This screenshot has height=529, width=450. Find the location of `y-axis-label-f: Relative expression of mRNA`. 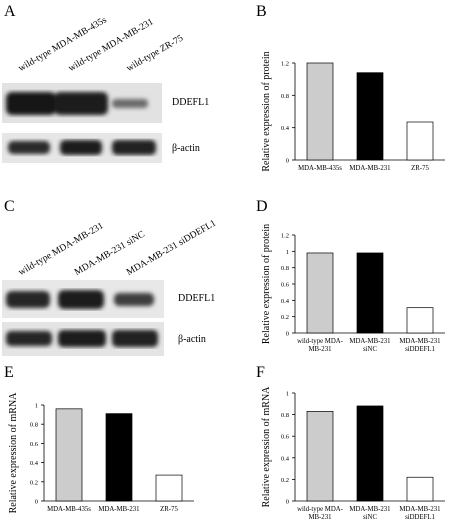

y-axis-label-f: Relative expression of mRNA is located at coordinates (266, 447).